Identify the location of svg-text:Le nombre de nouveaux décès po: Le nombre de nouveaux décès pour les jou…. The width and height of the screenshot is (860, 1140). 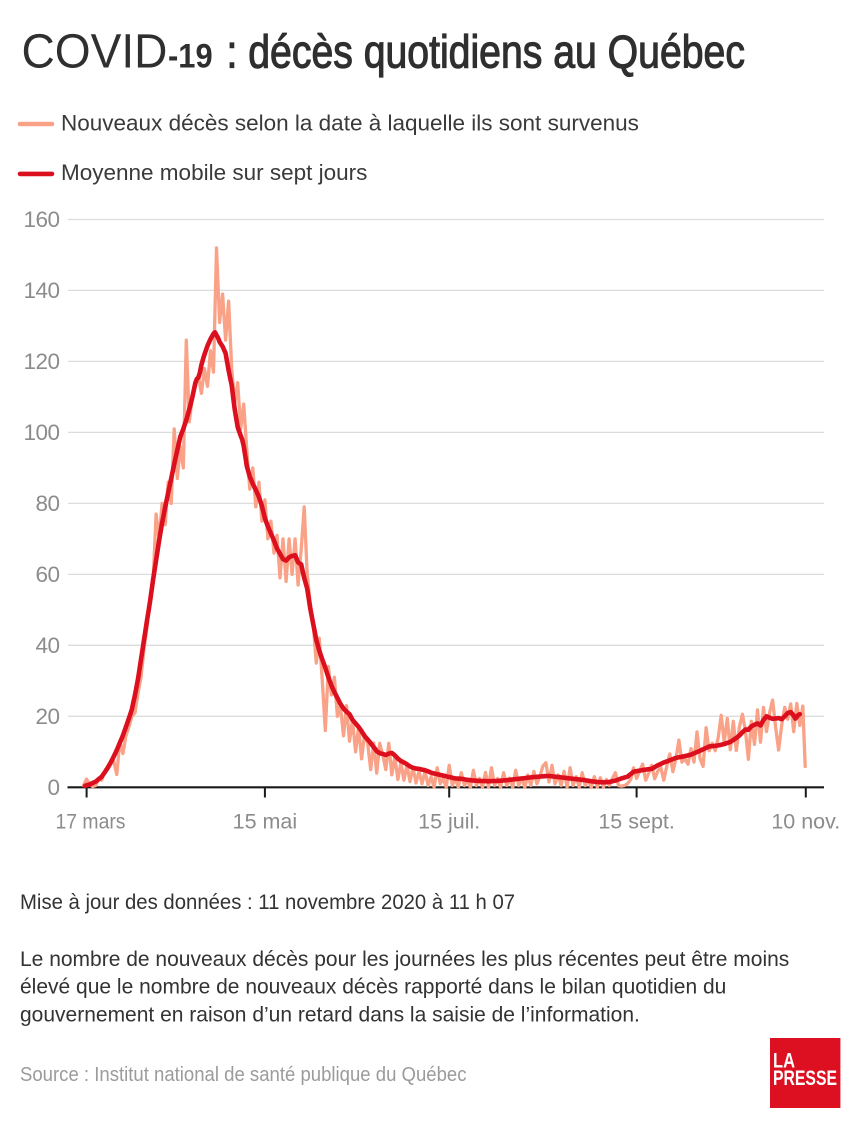
(404, 959).